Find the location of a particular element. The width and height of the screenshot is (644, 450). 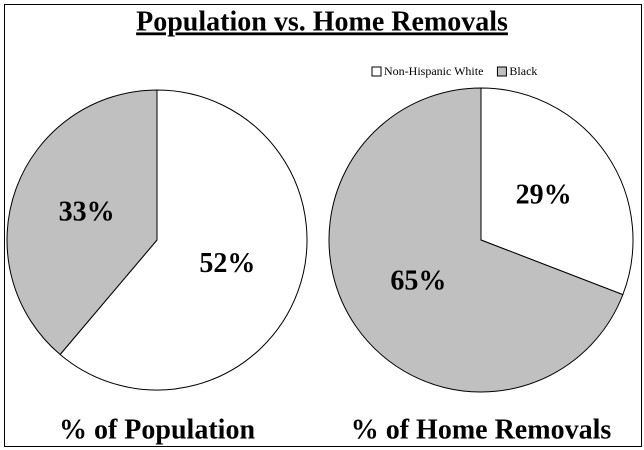

pie-title: % of Home Removals is located at coordinates (481, 429).